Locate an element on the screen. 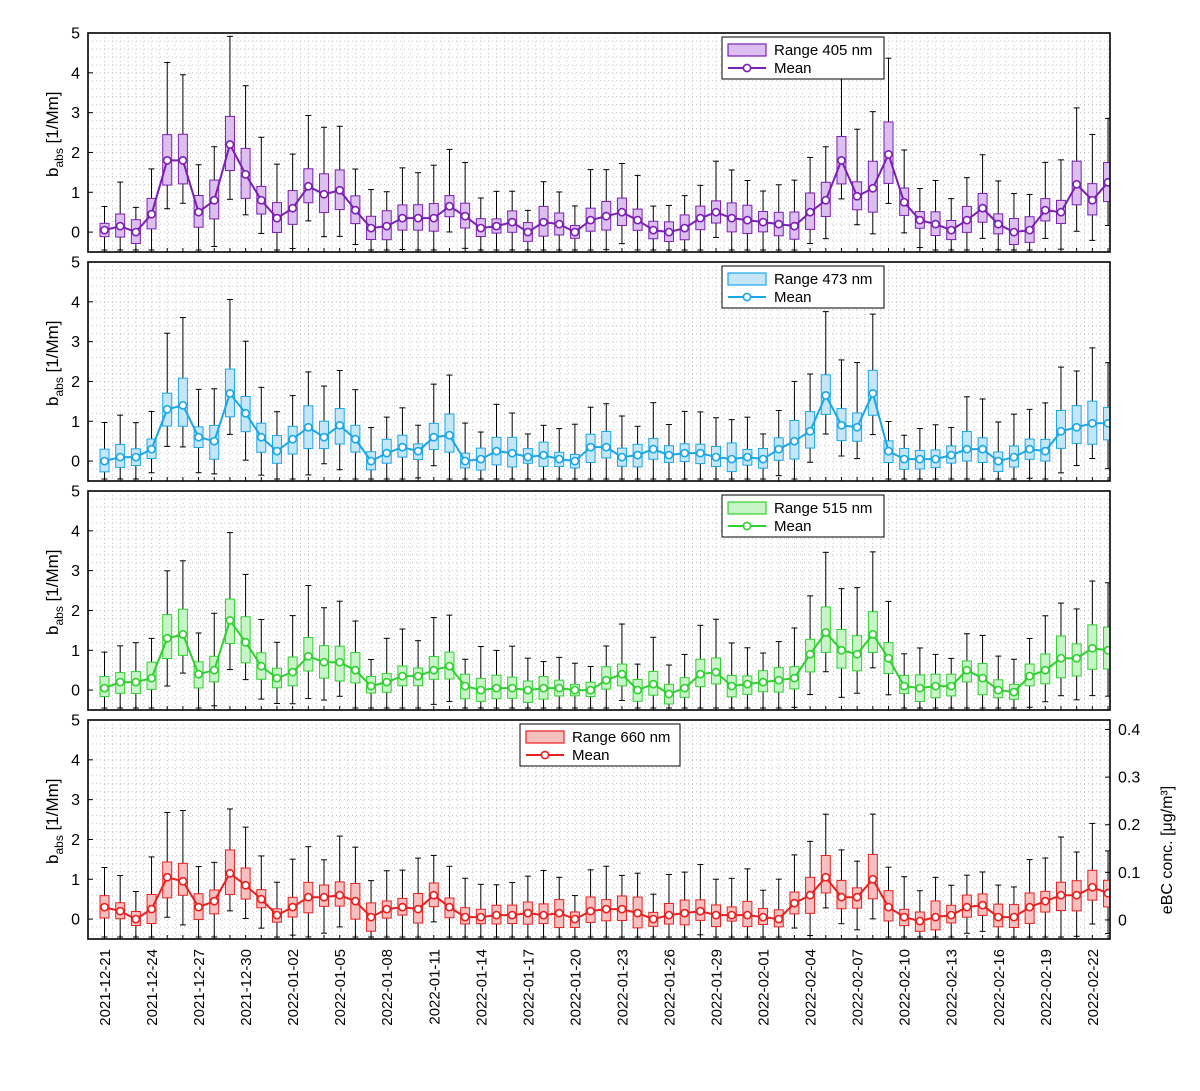 Image resolution: width=1200 pixels, height=1091 pixels. x-tick-label: 2022-01-26 is located at coordinates (669, 987).